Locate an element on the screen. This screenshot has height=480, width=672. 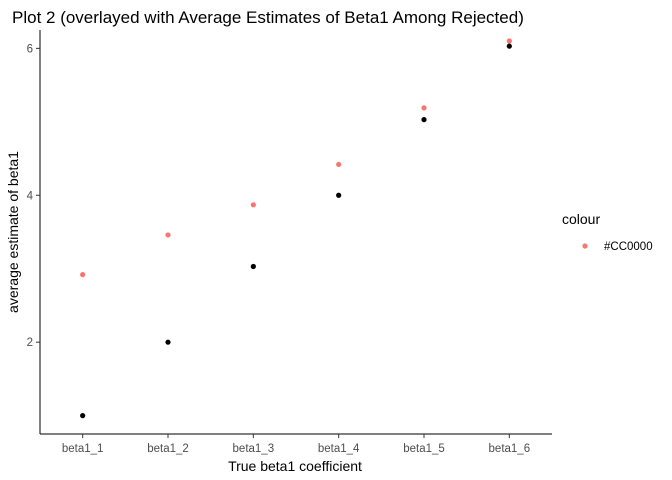
x-tick-label: beta1_6 is located at coordinates (510, 449).